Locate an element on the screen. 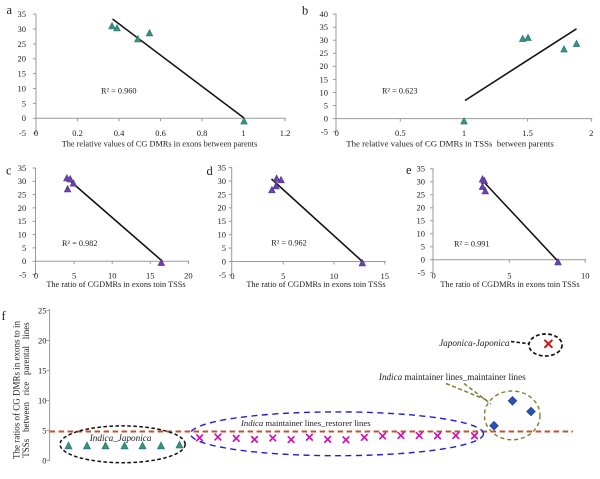 The width and height of the screenshot is (600, 479). svg-text: Indica_Japonica is located at coordinates (120, 438).